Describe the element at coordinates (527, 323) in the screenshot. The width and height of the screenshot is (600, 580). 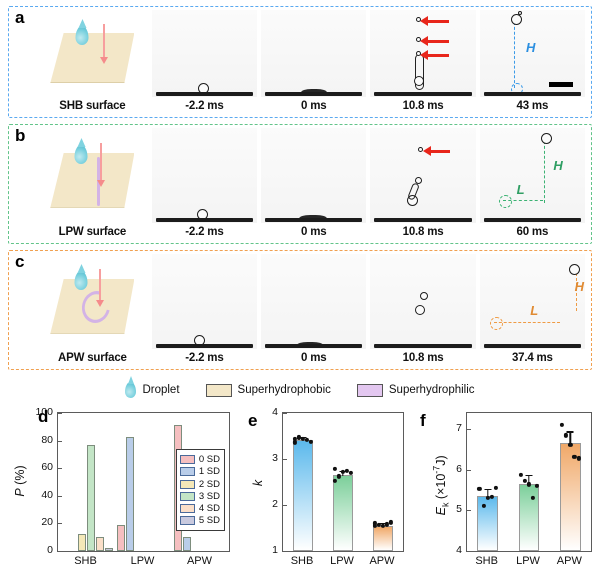
I see `length-dashline` at that location.